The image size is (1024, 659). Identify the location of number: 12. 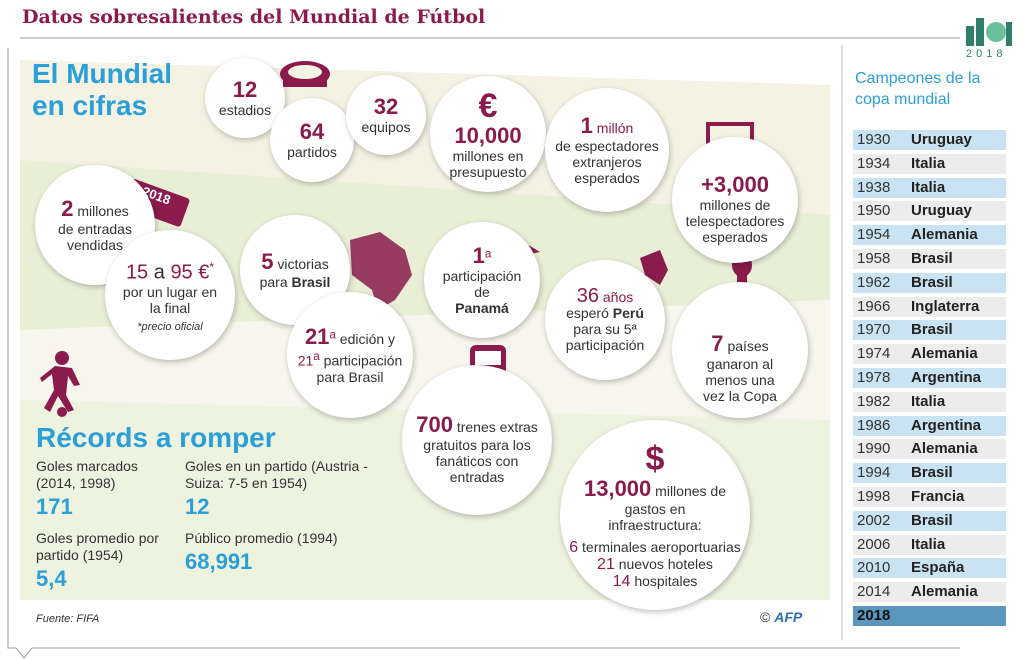
(245, 89).